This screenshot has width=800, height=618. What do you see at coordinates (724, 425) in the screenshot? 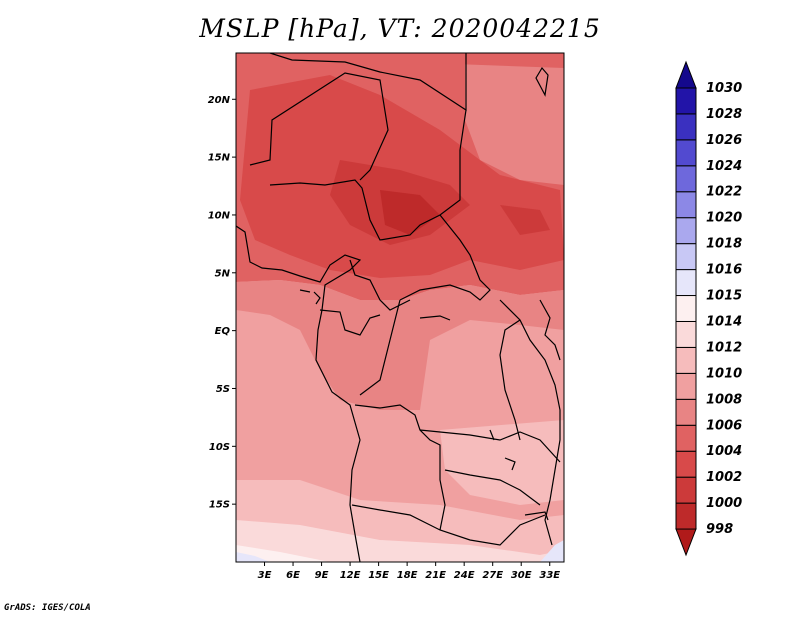
I see `colorbar-label: 1006` at bounding box center [724, 425].